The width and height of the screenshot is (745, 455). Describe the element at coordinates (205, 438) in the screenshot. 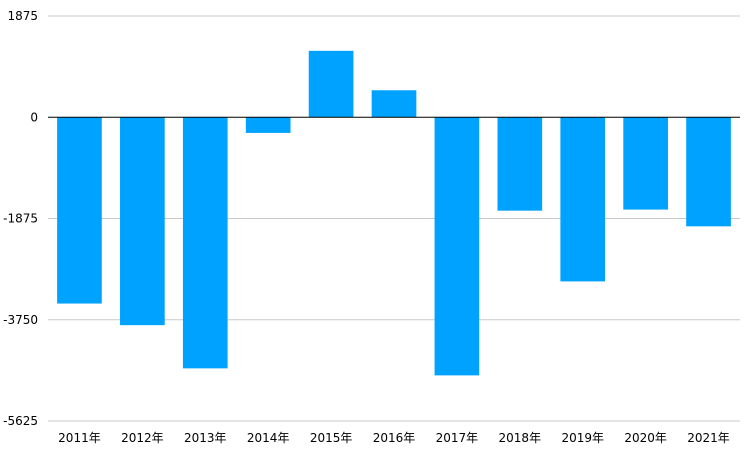

I see `x-tick-label: 2013年` at that location.